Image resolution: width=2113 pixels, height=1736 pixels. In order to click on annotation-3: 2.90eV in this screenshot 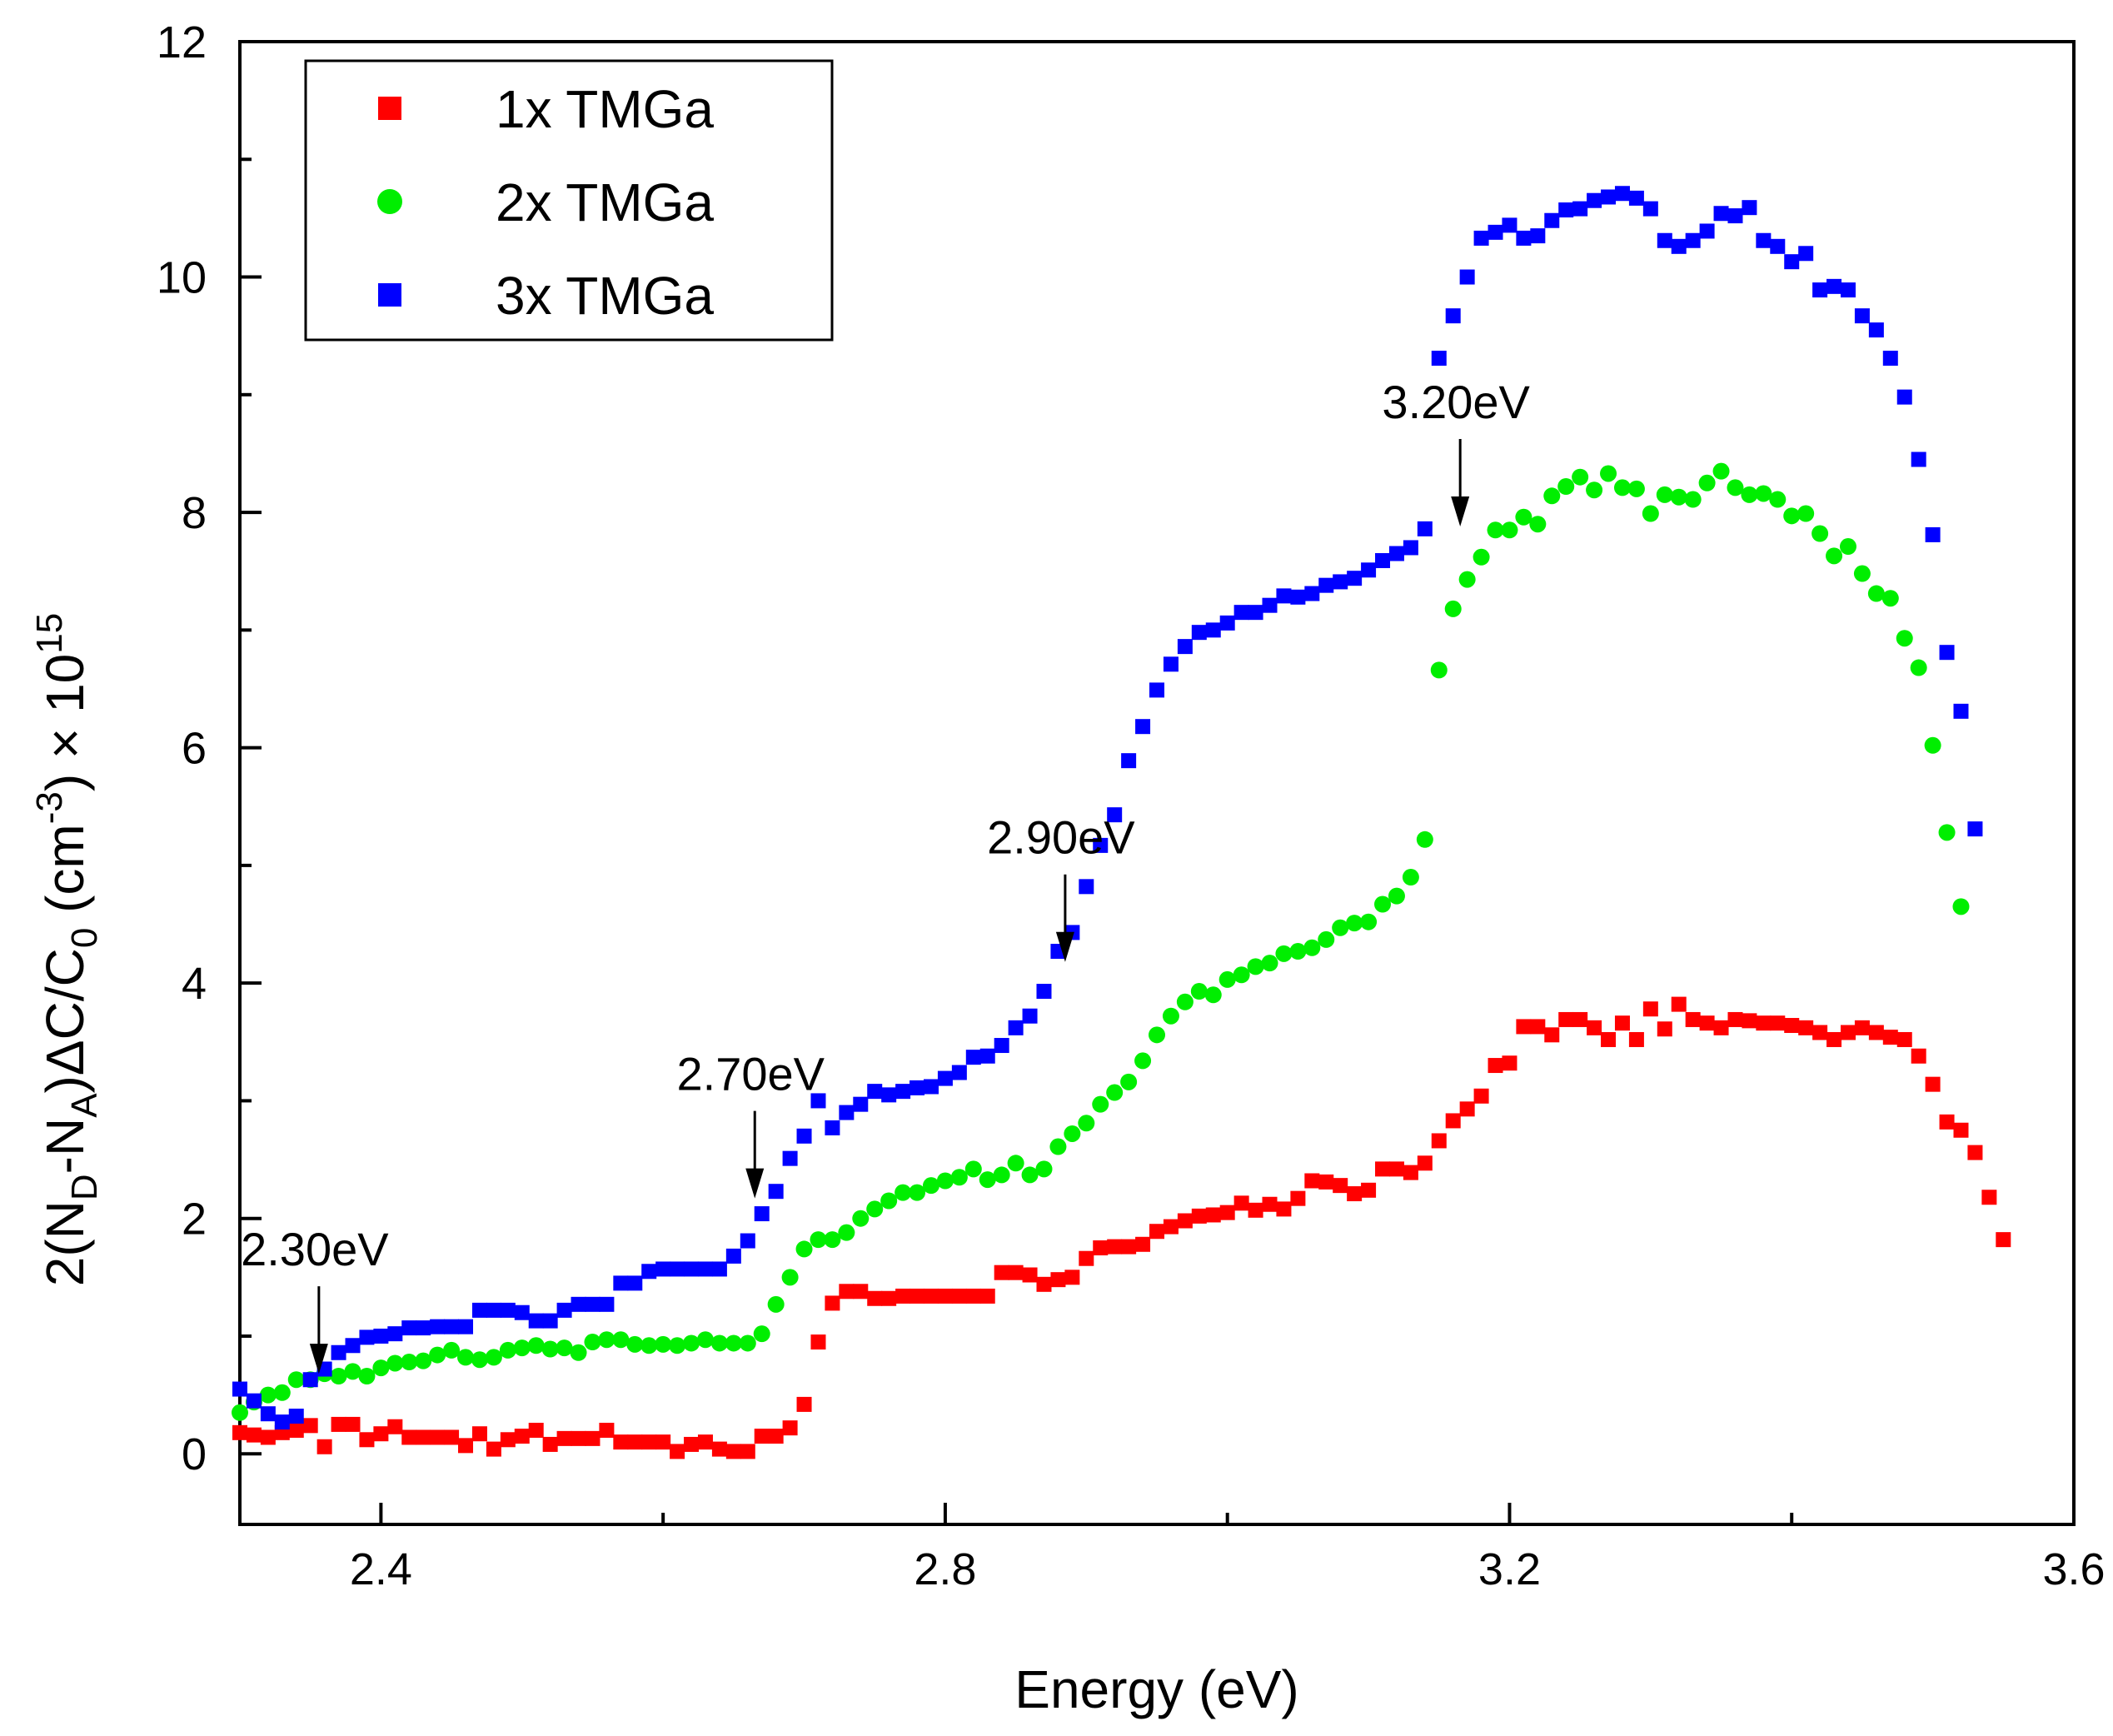, I will do `click(1061, 886)`.